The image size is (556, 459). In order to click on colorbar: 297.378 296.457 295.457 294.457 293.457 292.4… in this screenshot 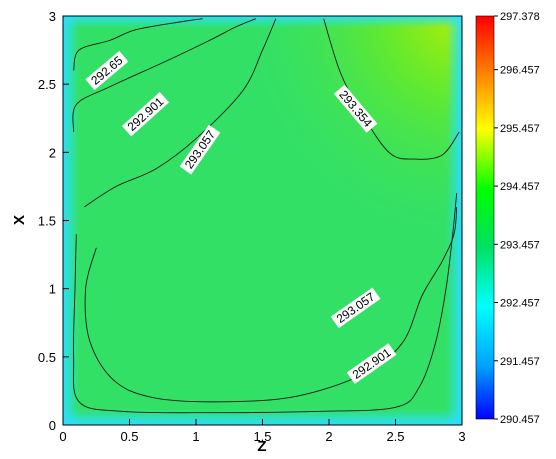, I will do `click(507, 218)`.